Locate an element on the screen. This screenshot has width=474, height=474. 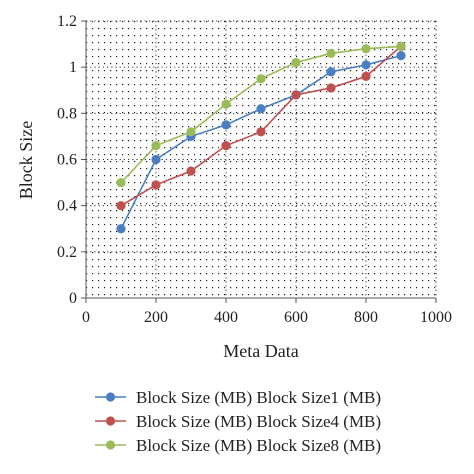
legend-label: Block Size (MB) Block Size4 (MB) is located at coordinates (258, 421).